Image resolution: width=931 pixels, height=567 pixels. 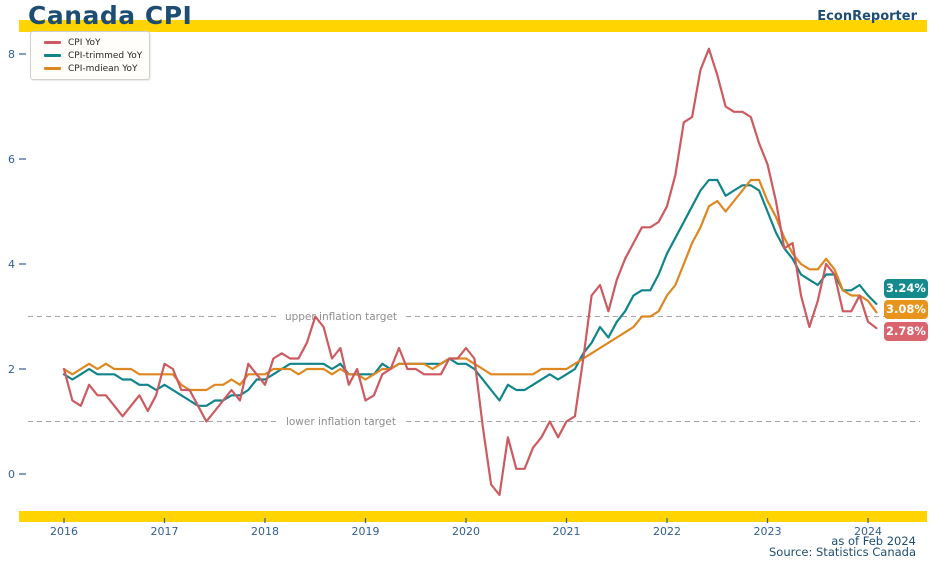 I want to click on legend: CPI YoY CPI-trimmed YoY CPI-mdiean YoY, so click(x=90, y=55).